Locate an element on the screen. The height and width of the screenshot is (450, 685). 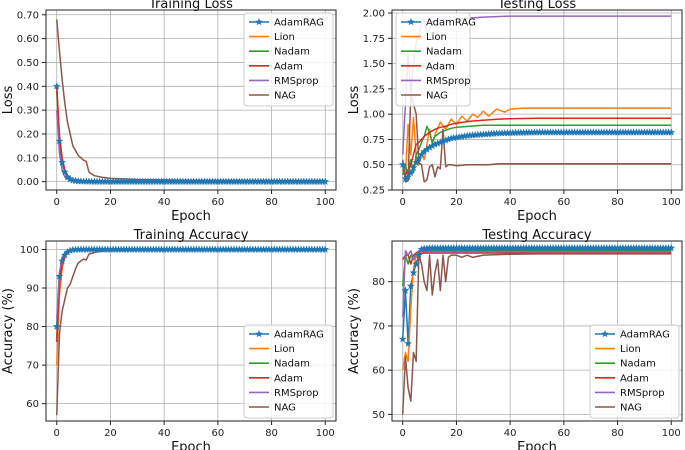
y-tick-label: 0.30 is located at coordinates (28, 111).